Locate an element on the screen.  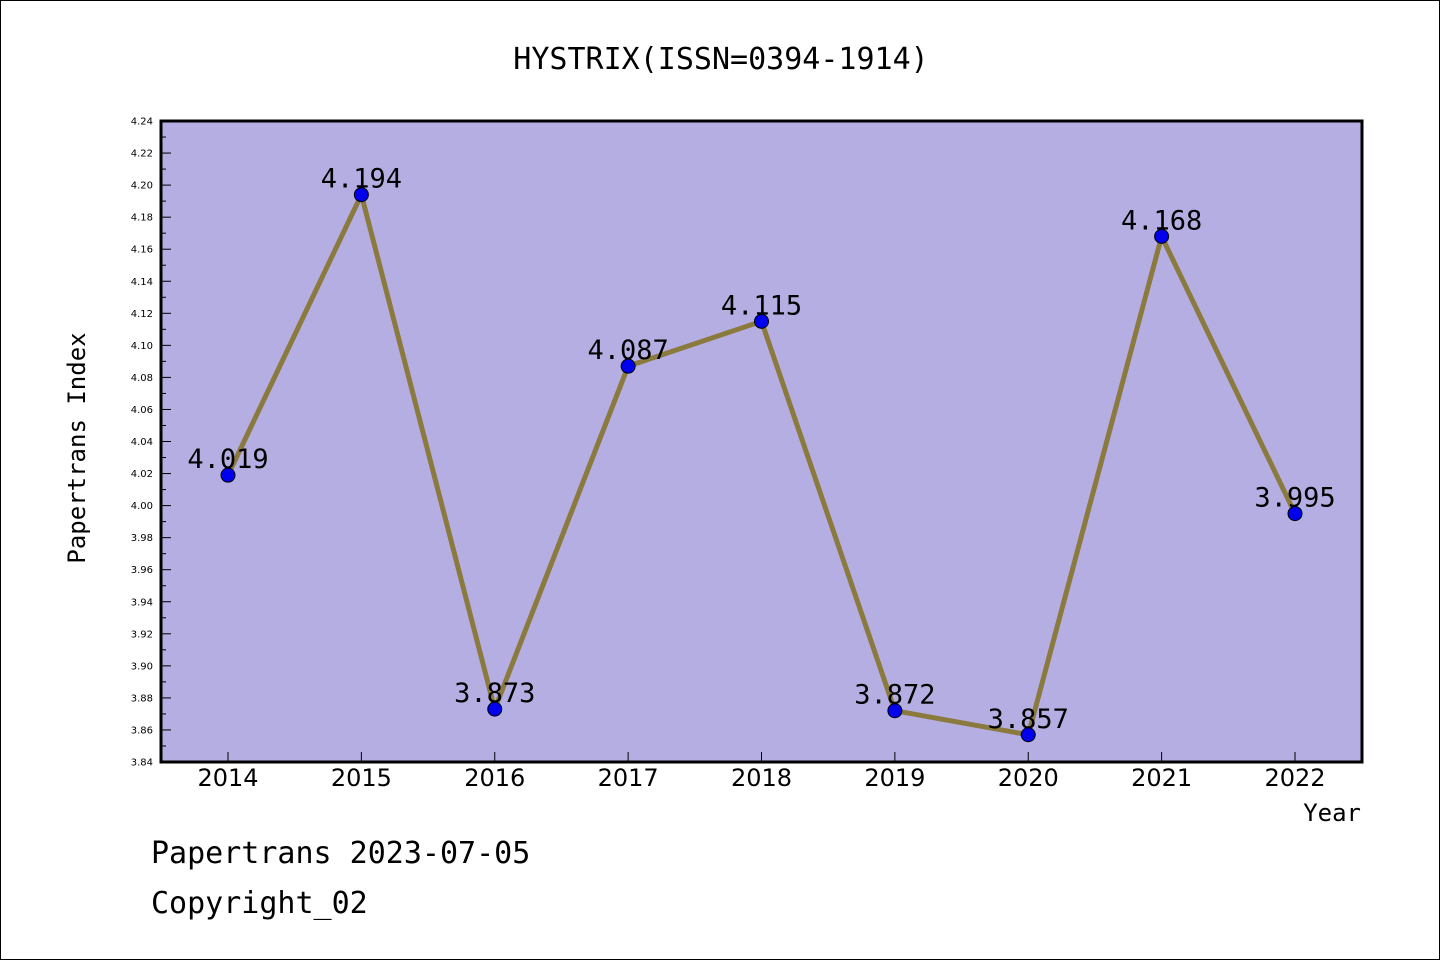
y-tick-label: 4.12 is located at coordinates (142, 314).